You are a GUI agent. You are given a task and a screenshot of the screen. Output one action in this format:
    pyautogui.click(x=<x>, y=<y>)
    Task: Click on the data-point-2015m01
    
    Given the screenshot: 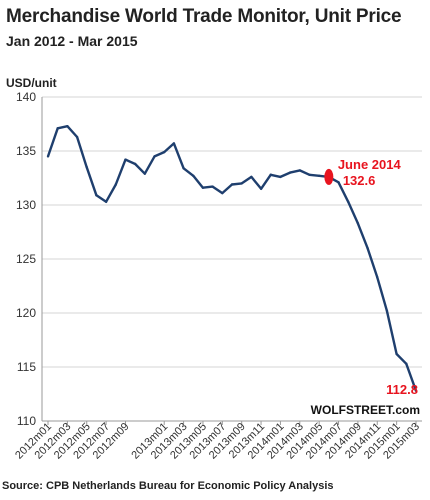 What is the action you would take?
    pyautogui.click(x=396, y=354)
    